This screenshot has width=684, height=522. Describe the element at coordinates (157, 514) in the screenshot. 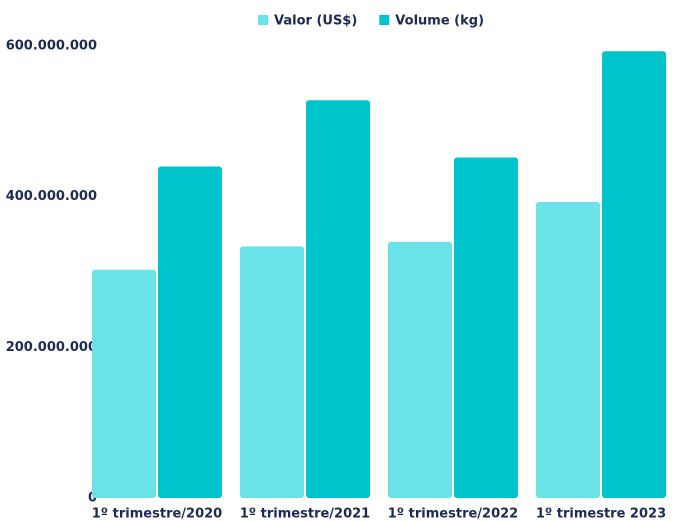

I see `x-tick-label: 1º trimestre/2020` at that location.